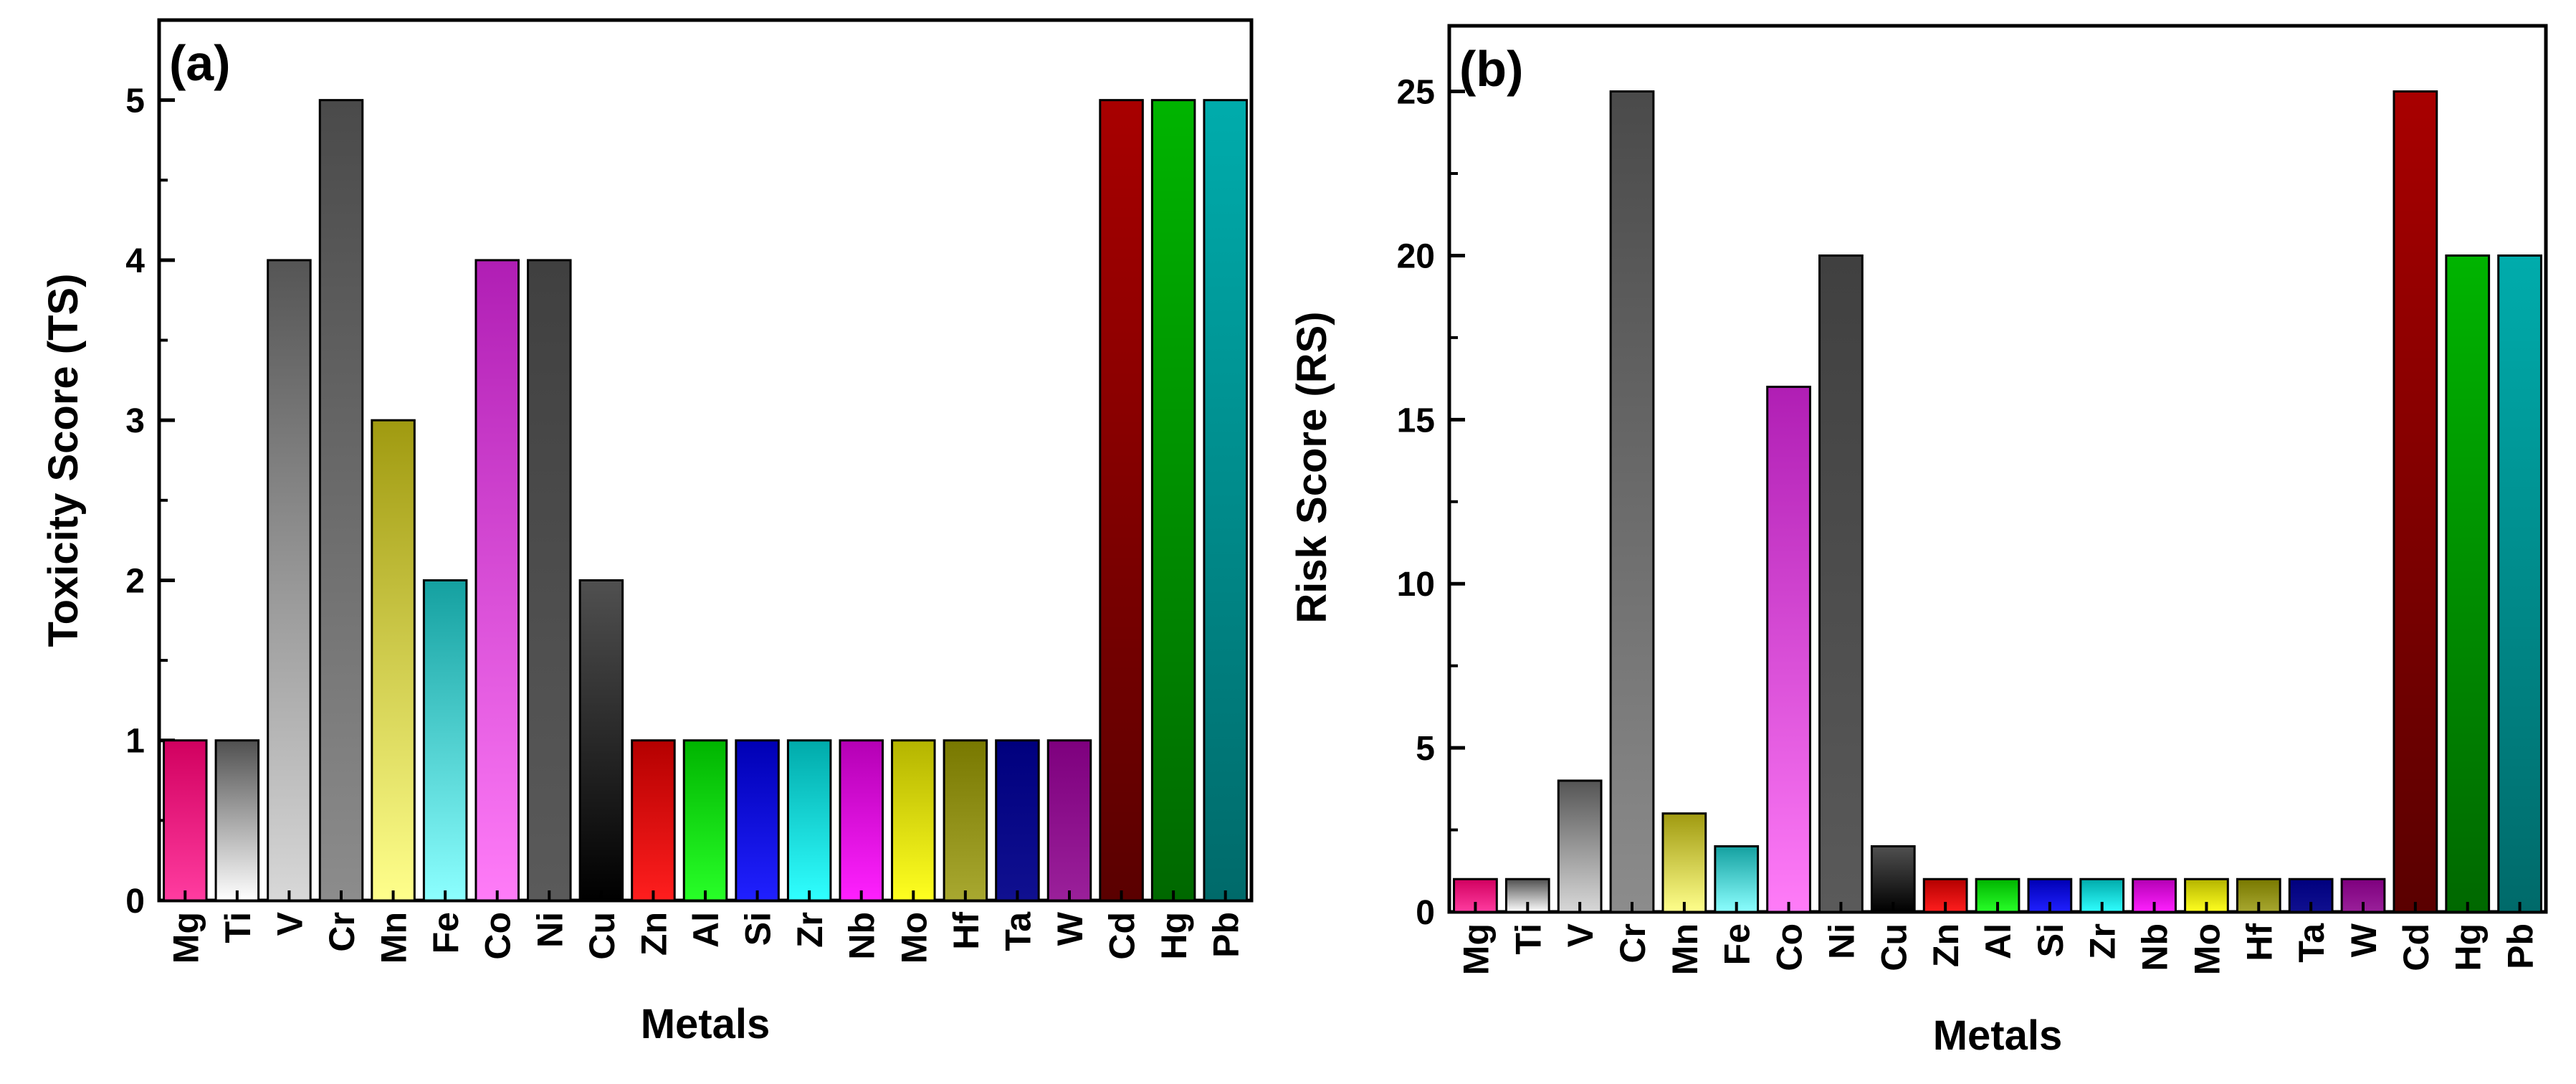 This screenshot has width=2576, height=1084. Describe the element at coordinates (1431, 503) in the screenshot. I see `panel-b-y-ticks: 0 5 10 15 20 25` at that location.